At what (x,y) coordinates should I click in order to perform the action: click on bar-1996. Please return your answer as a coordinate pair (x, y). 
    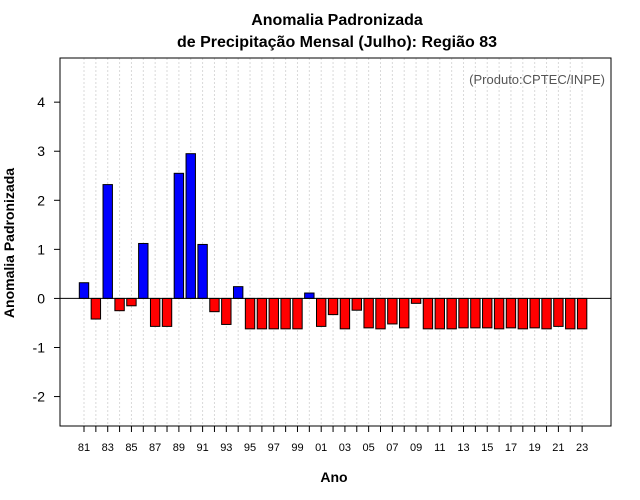
    Looking at the image, I should click on (262, 313).